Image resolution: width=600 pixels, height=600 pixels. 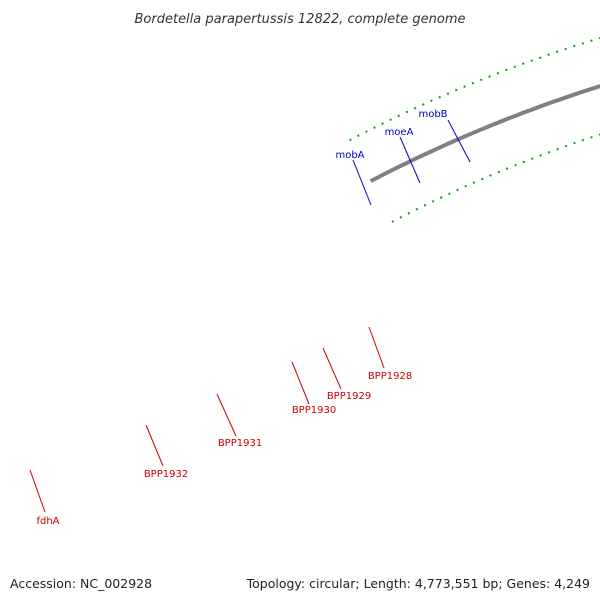 What do you see at coordinates (349, 155) in the screenshot?
I see `gene-label: mobA` at bounding box center [349, 155].